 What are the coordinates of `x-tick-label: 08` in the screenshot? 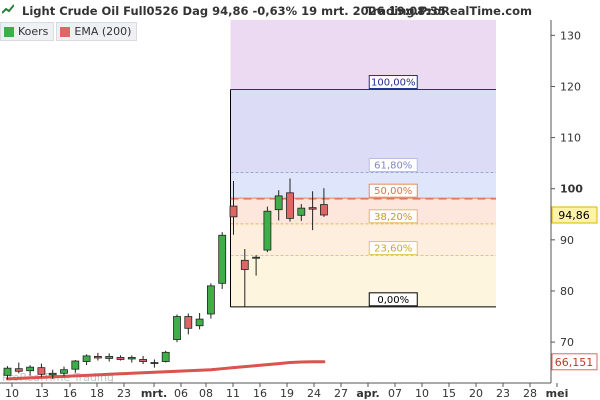 It's located at (206, 393).